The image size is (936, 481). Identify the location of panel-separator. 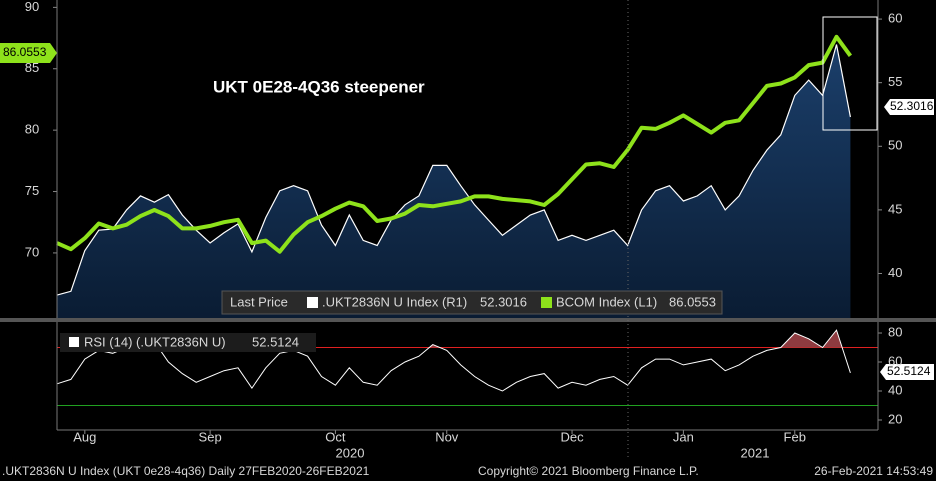
(468, 320).